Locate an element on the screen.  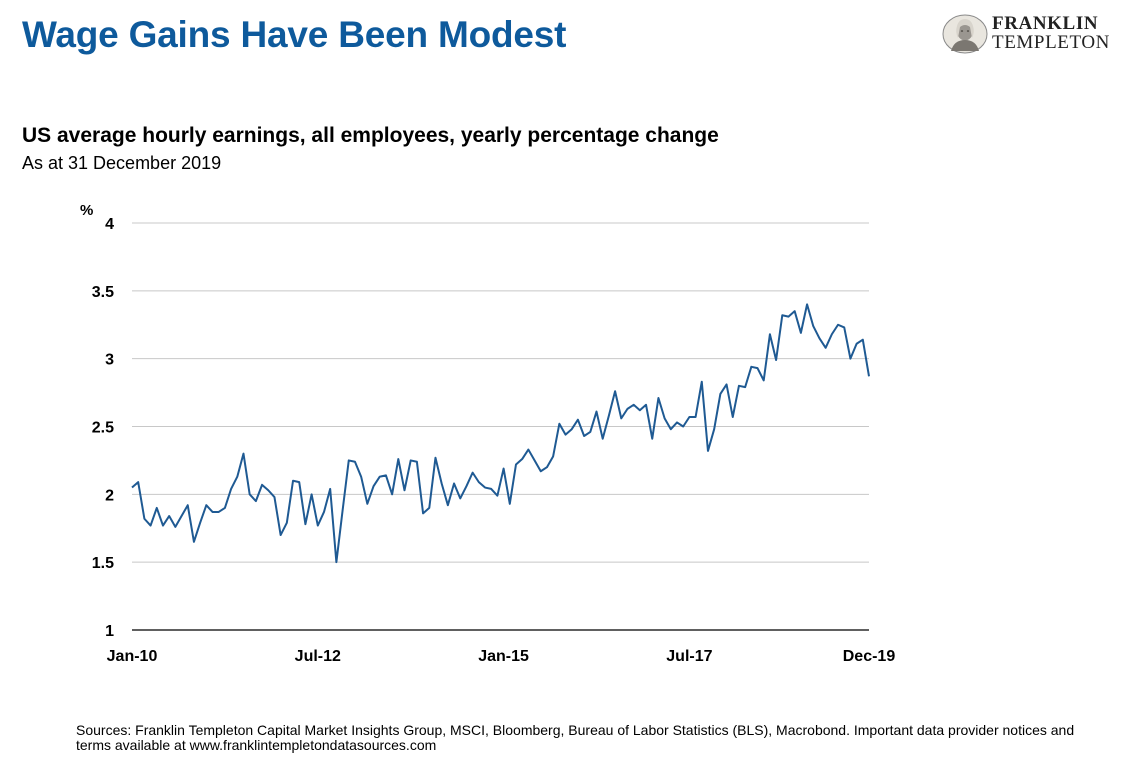
franklin-templeton-logo: FRANKLIN TEMPLETON is located at coordinates (1032, 34).